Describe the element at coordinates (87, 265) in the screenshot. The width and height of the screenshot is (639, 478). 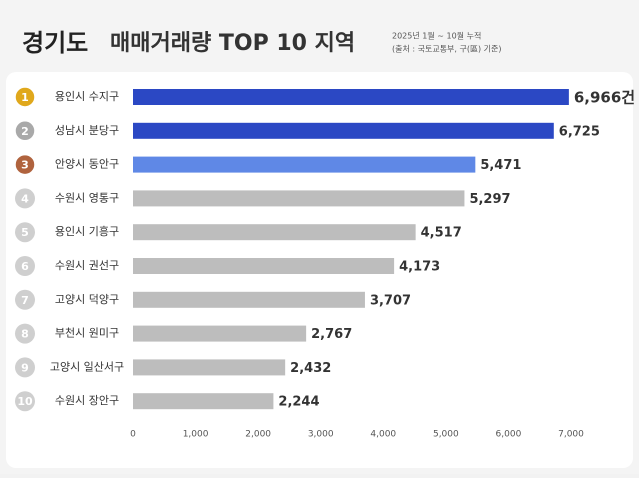
I see `category-label: 수원시 권선구` at that location.